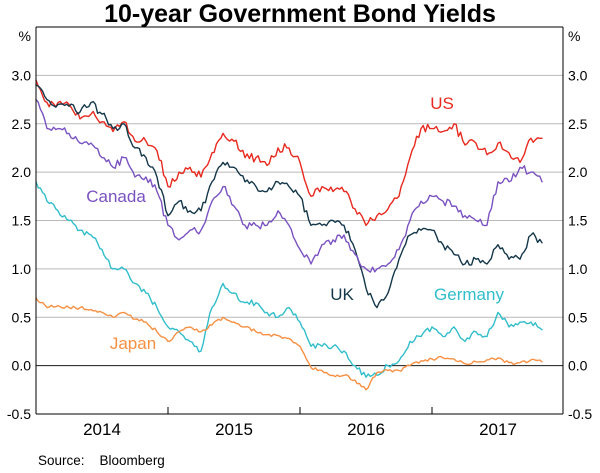  Describe the element at coordinates (578, 317) in the screenshot. I see `y-axis-tick-label-right: 0.5` at that location.